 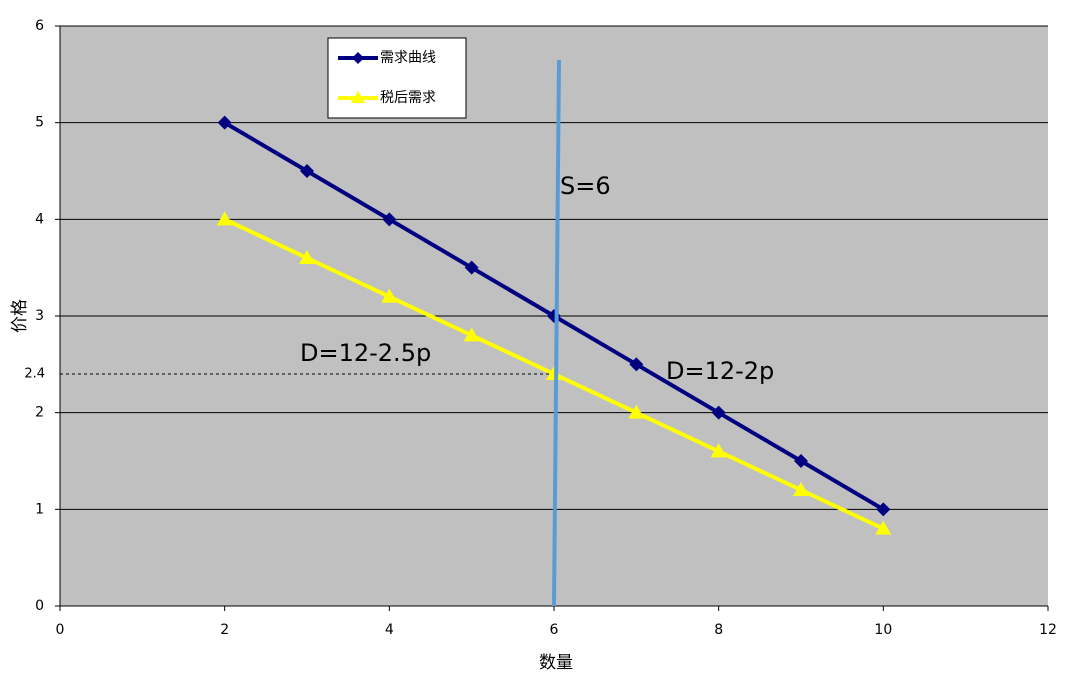 What do you see at coordinates (1048, 630) in the screenshot?
I see `x-tick-label: 12` at bounding box center [1048, 630].